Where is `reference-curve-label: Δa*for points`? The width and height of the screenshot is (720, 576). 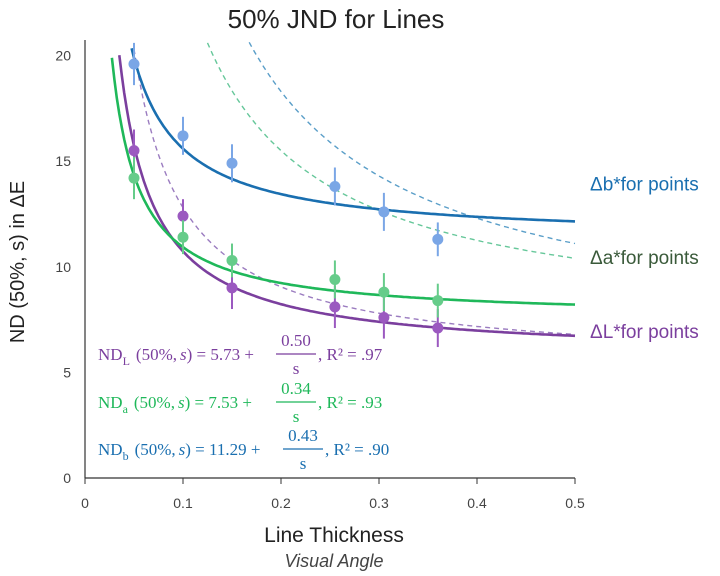 reference-curve-label: Δa*for points is located at coordinates (644, 258).